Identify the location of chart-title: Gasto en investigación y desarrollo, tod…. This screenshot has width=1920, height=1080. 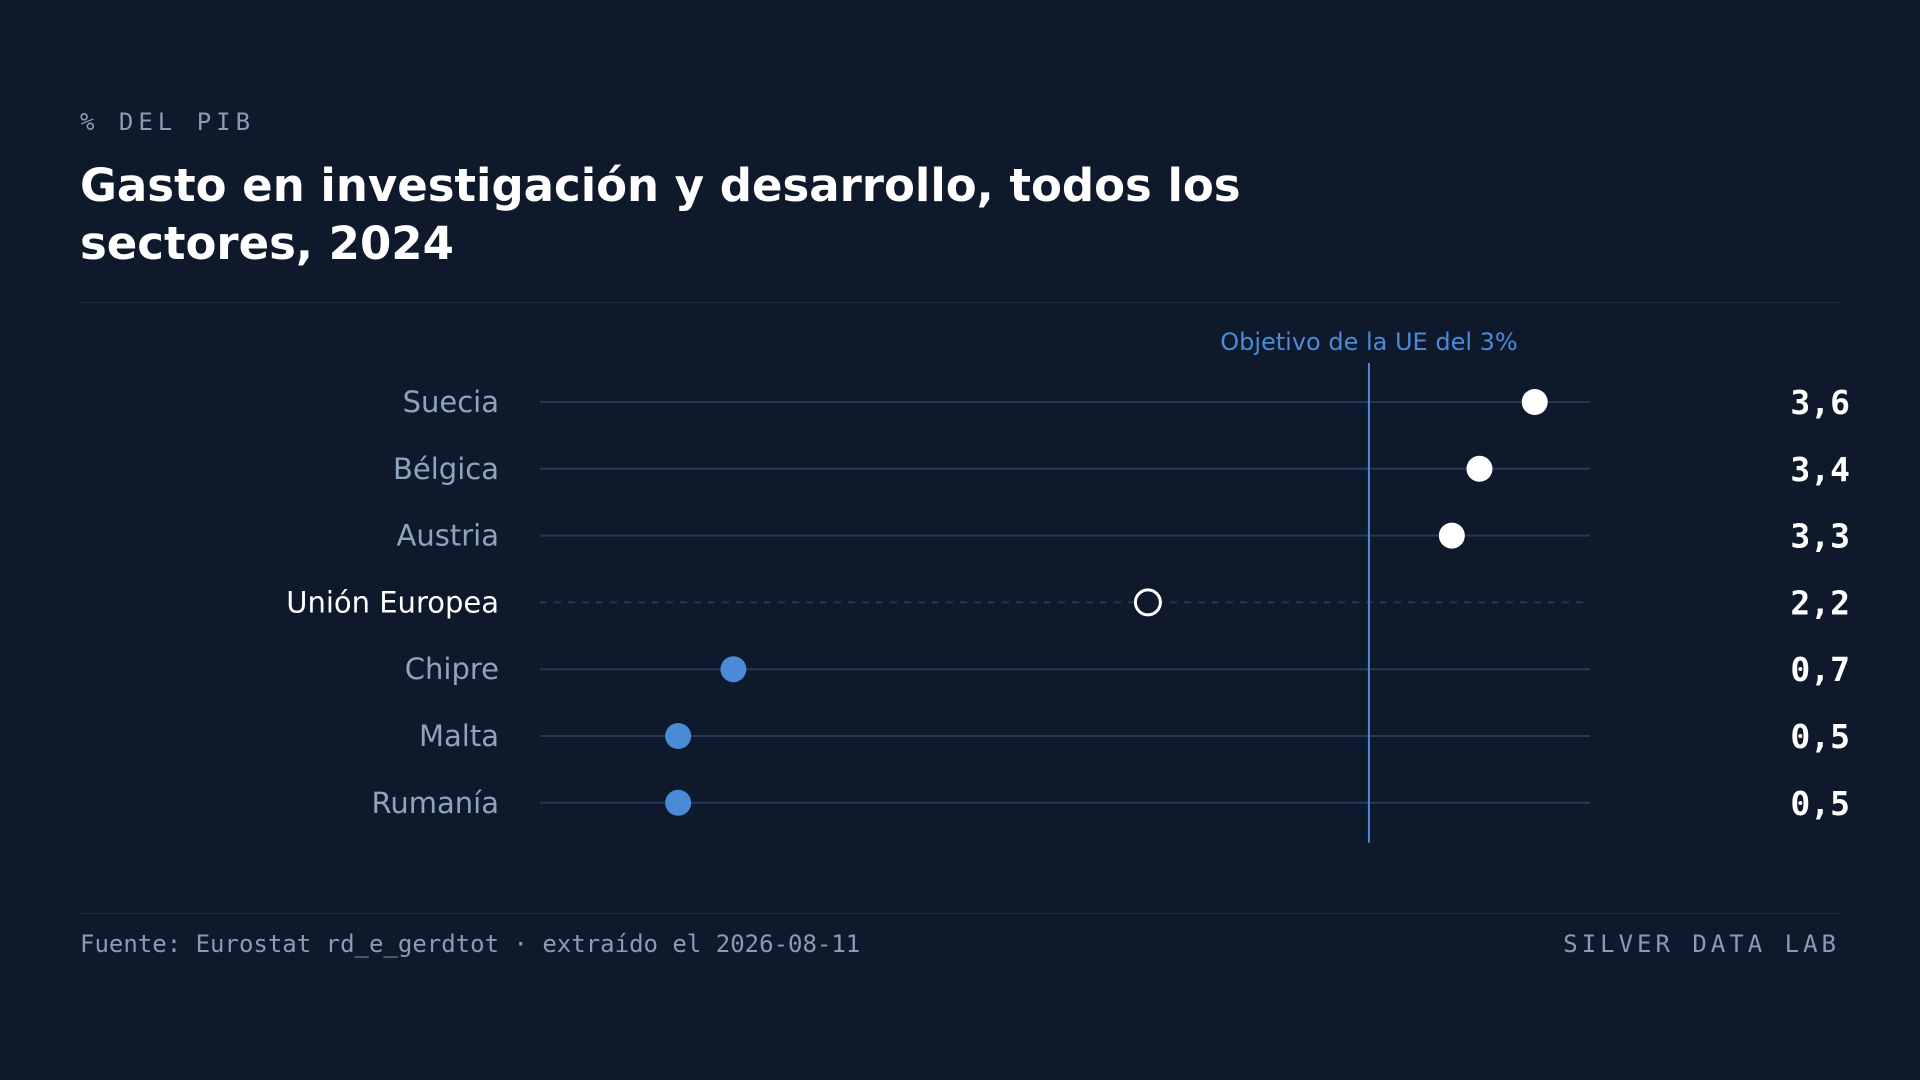
(660, 214).